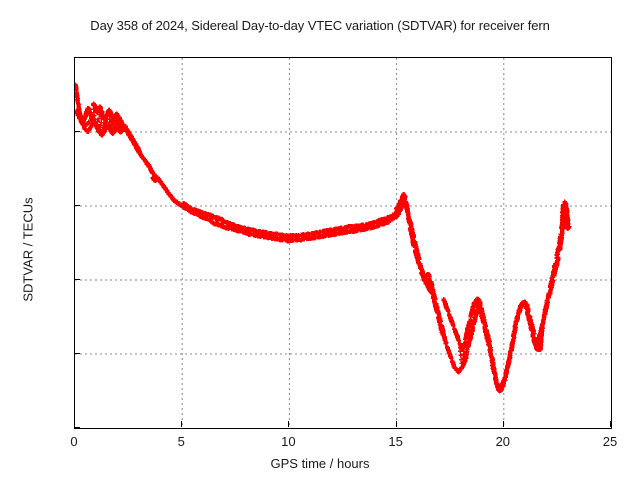 The width and height of the screenshot is (640, 480). Describe the element at coordinates (610, 441) in the screenshot. I see `x-tick-label: 25` at that location.